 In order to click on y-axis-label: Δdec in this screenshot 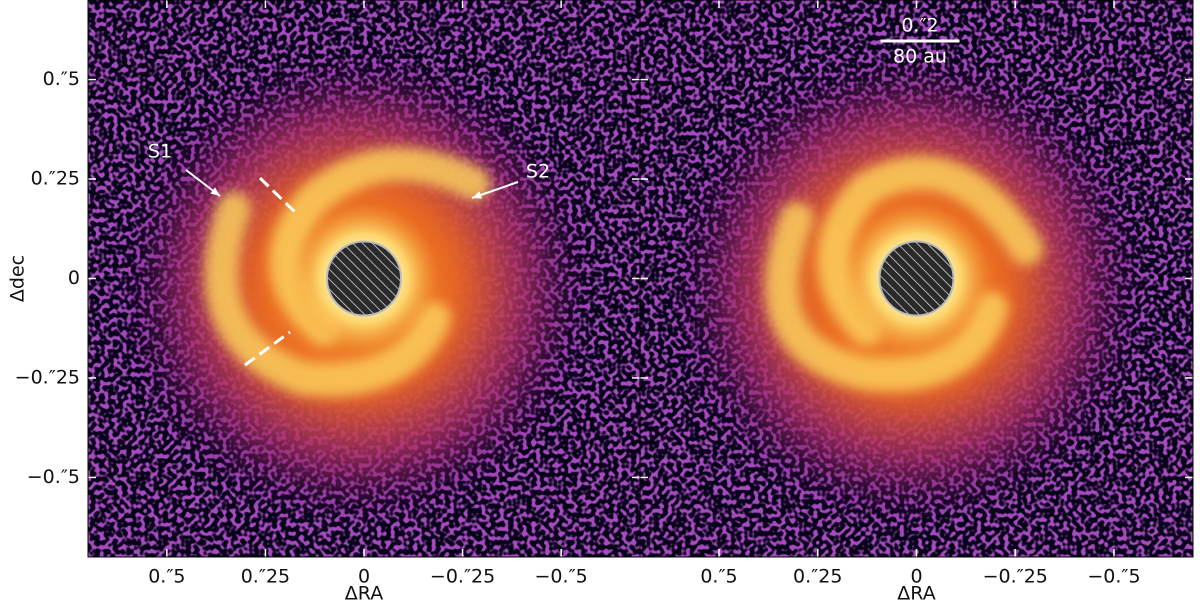, I will do `click(18, 278)`.